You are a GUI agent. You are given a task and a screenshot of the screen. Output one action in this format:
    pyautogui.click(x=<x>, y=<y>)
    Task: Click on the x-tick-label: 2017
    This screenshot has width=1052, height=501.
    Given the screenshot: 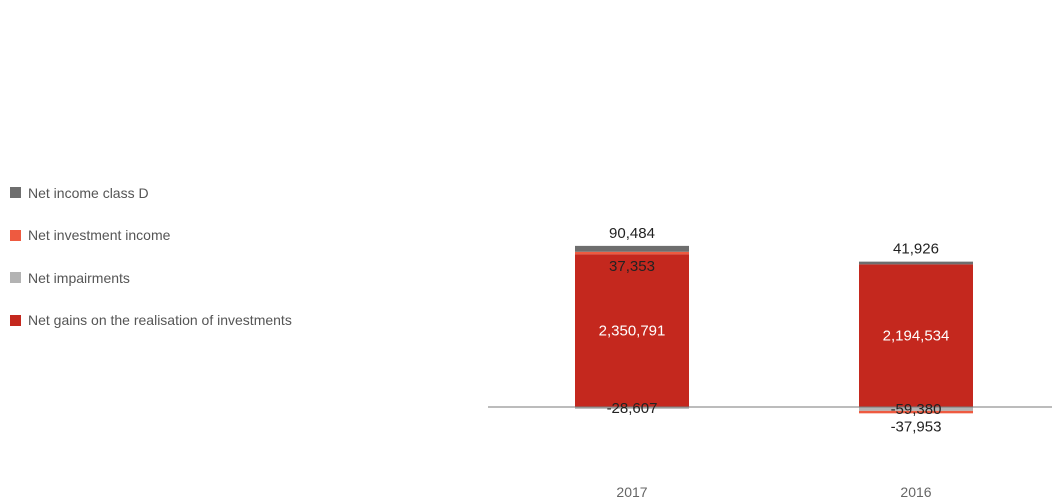 What is the action you would take?
    pyautogui.click(x=631, y=492)
    